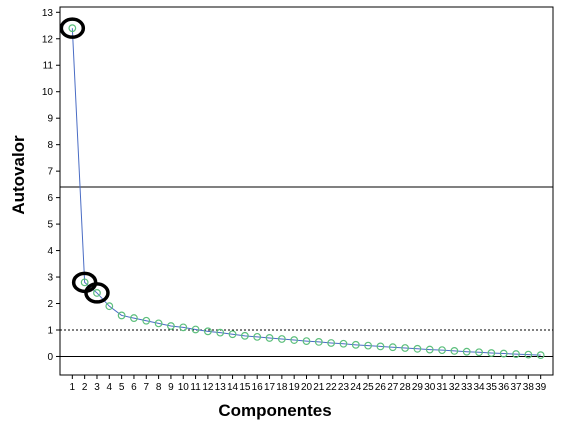 The image size is (564, 422). What do you see at coordinates (50, 251) in the screenshot?
I see `y-tick-label: 4` at bounding box center [50, 251].